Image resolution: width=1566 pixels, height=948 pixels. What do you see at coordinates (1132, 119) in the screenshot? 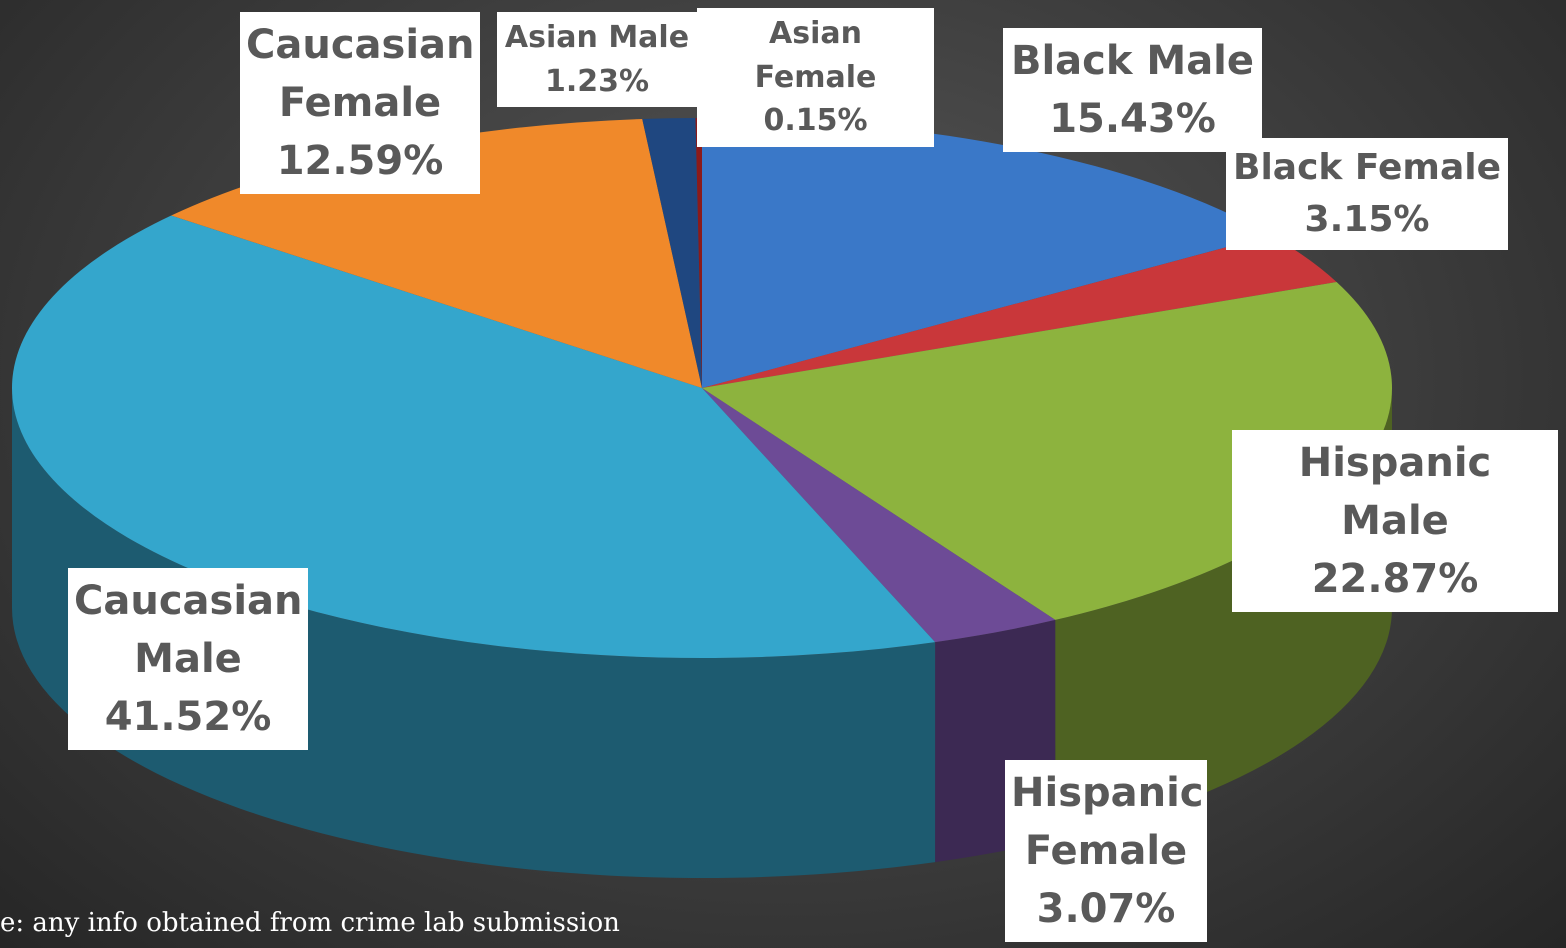
I see `label-value: 15.43%` at bounding box center [1132, 119].